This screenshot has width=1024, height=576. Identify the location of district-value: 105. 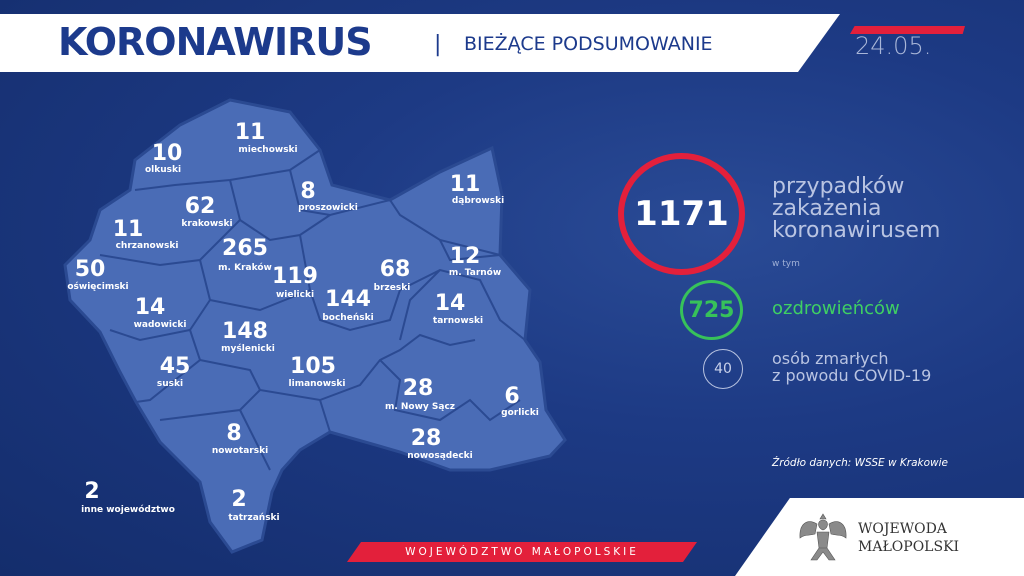
(313, 366).